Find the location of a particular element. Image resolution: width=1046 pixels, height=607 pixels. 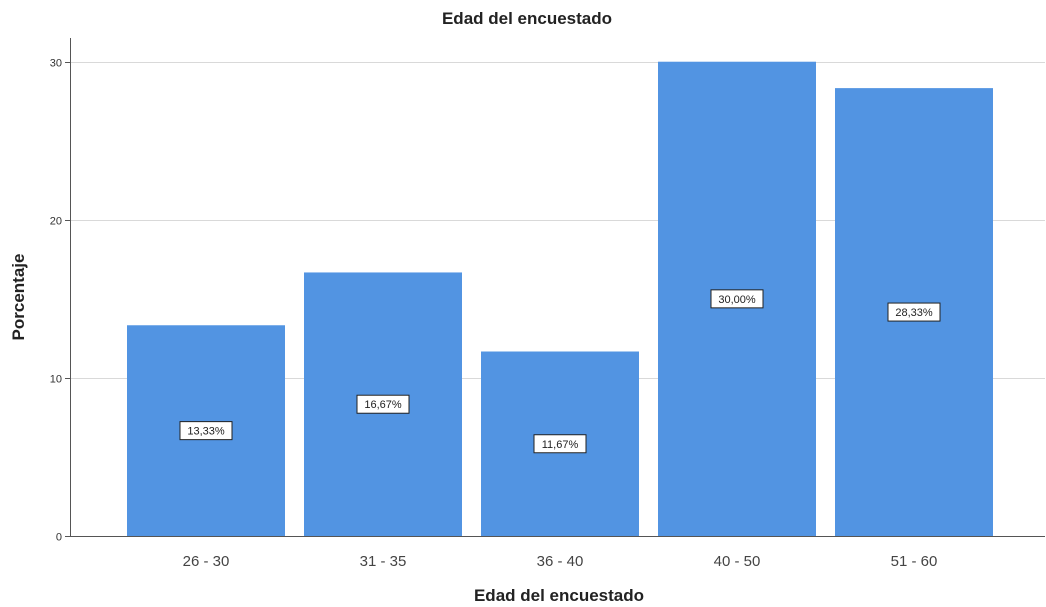

x-axis-title: Edad del encuestado is located at coordinates (559, 595).